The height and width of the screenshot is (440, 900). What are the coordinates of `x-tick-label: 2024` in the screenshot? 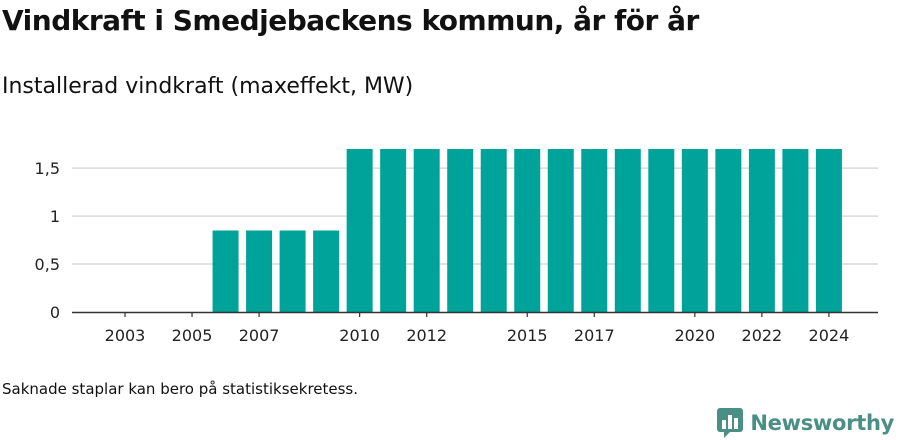 It's located at (829, 335).